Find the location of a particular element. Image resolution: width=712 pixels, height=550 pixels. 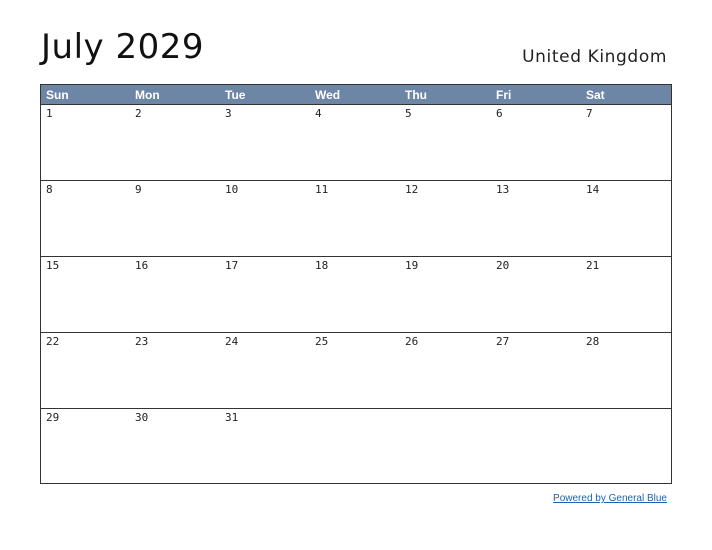

powered-by-link: Powered by General Blue is located at coordinates (610, 498).